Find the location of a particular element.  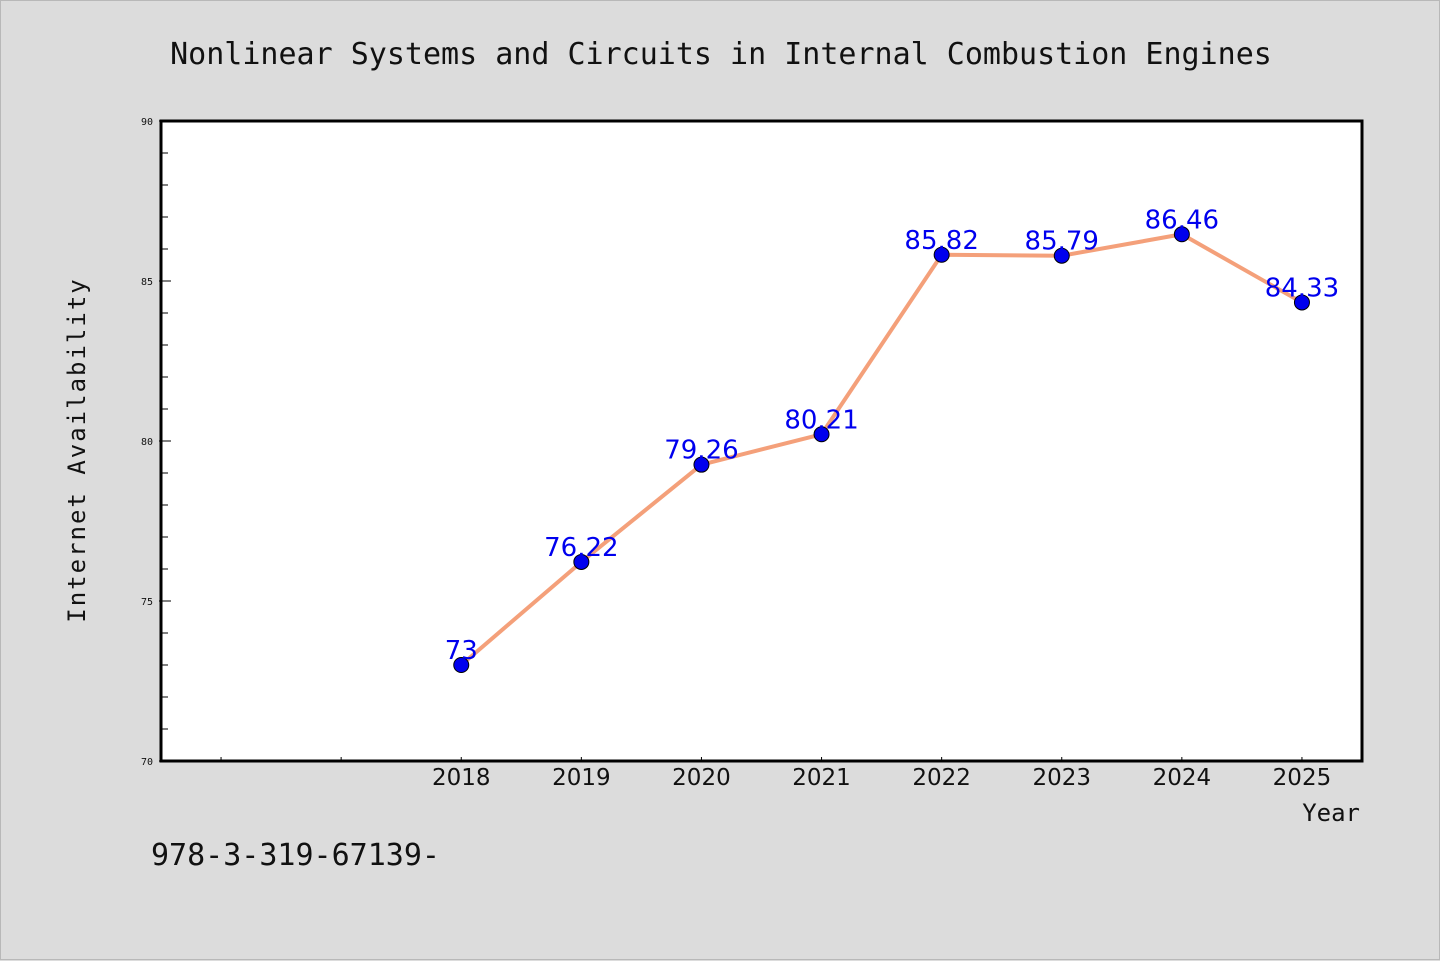

x-tick-label: 2021 is located at coordinates (821, 778).